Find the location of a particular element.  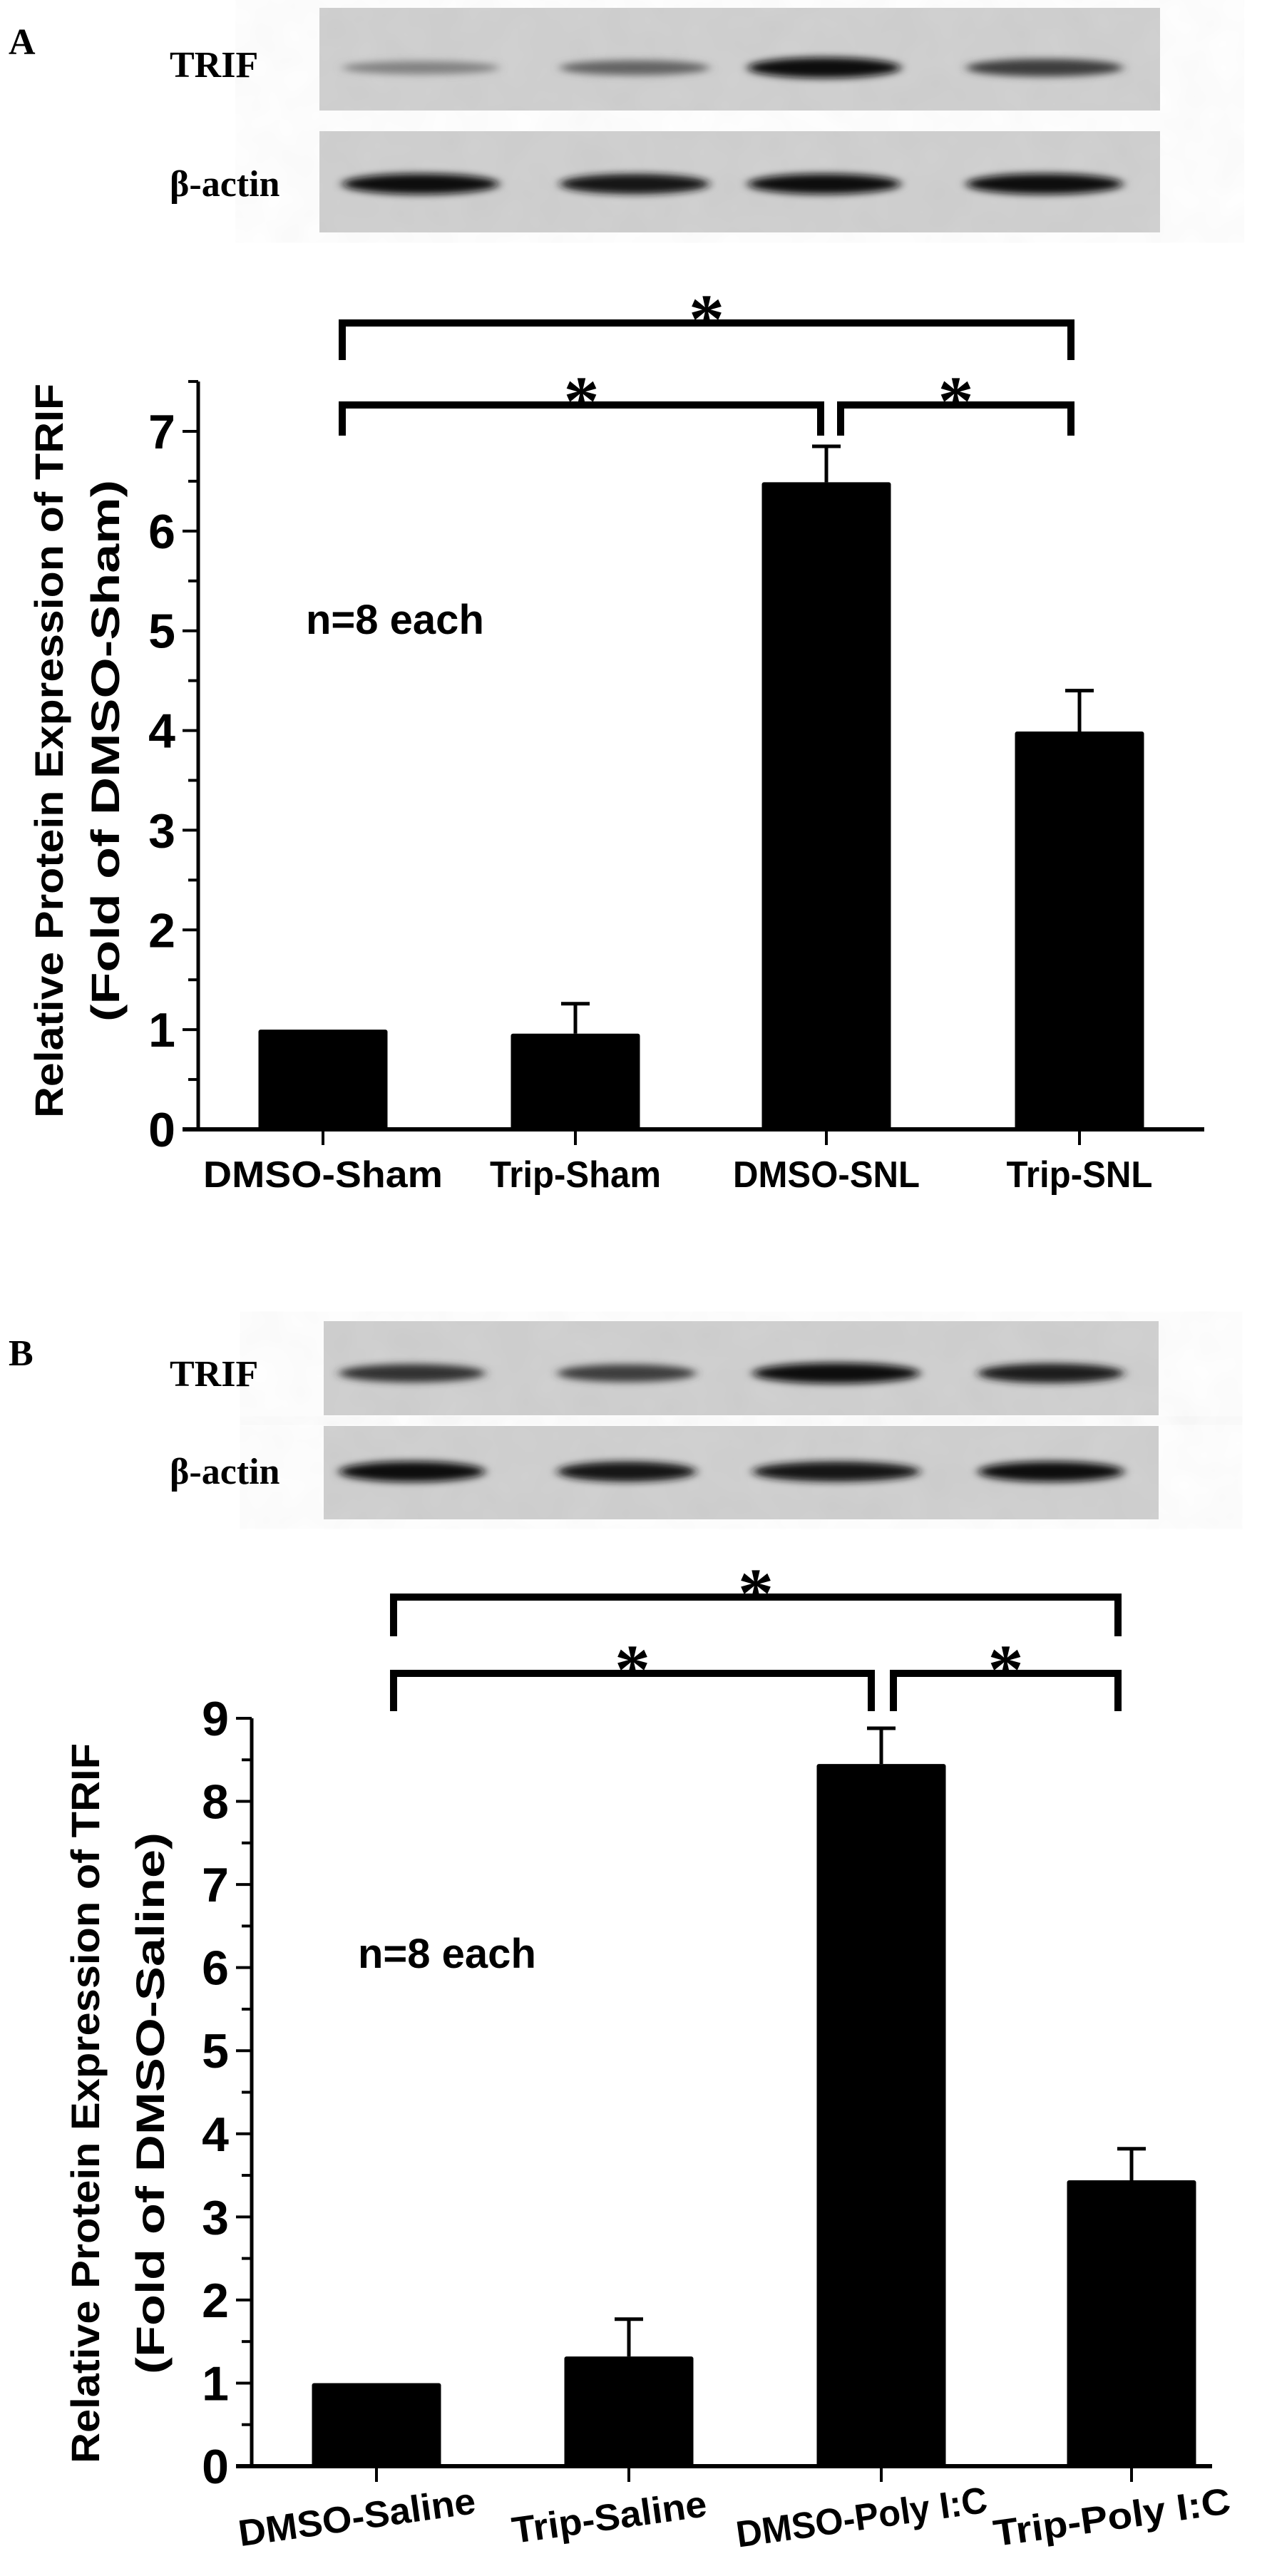

x-tick-label: DMSO-Saline is located at coordinates (357, 2517).